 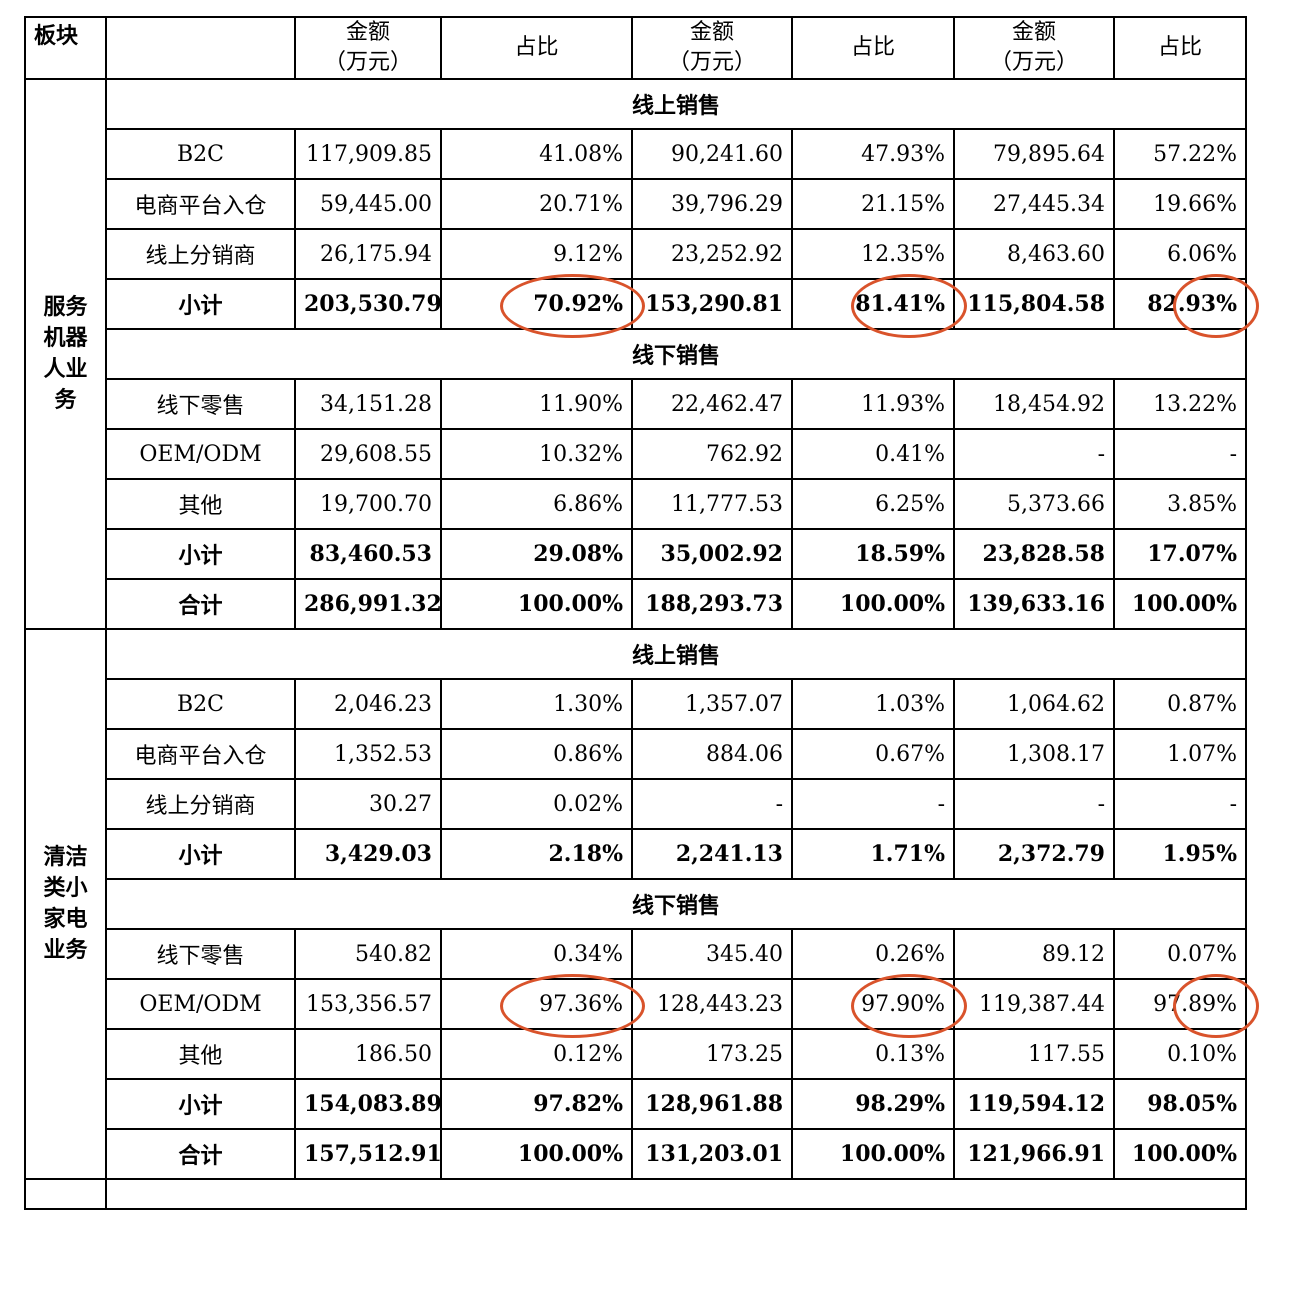 What do you see at coordinates (1034, 454) in the screenshot?
I see `amount-cell: -` at bounding box center [1034, 454].